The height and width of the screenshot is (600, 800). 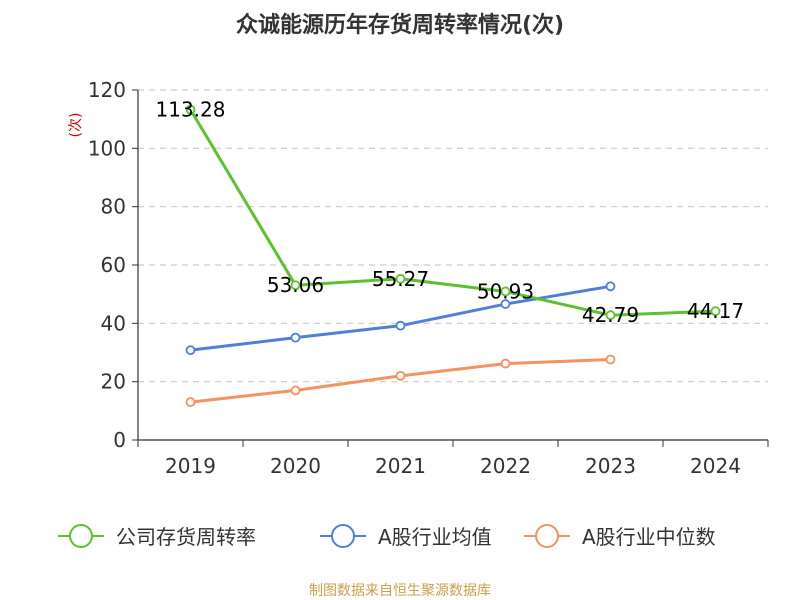 What do you see at coordinates (113, 265) in the screenshot?
I see `y-tick-label: 60` at bounding box center [113, 265].